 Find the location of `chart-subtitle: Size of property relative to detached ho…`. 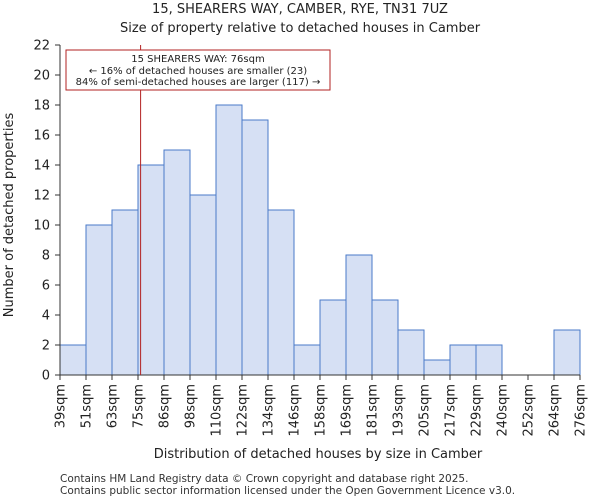

chart-subtitle: Size of property relative to detached ho… is located at coordinates (300, 28).